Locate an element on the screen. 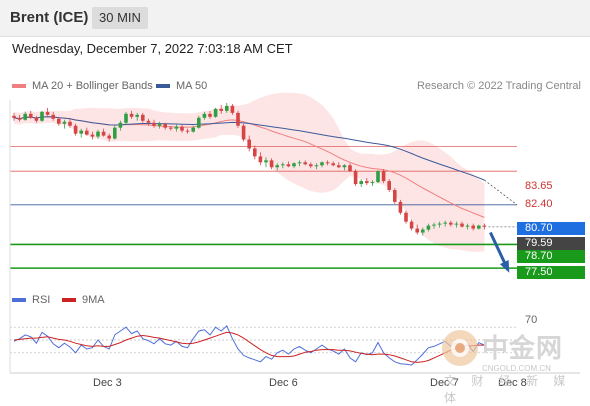  watermark: 中金网 CNGOLD.COM.CN 文 财 经 新 媒 体 is located at coordinates (507, 365).